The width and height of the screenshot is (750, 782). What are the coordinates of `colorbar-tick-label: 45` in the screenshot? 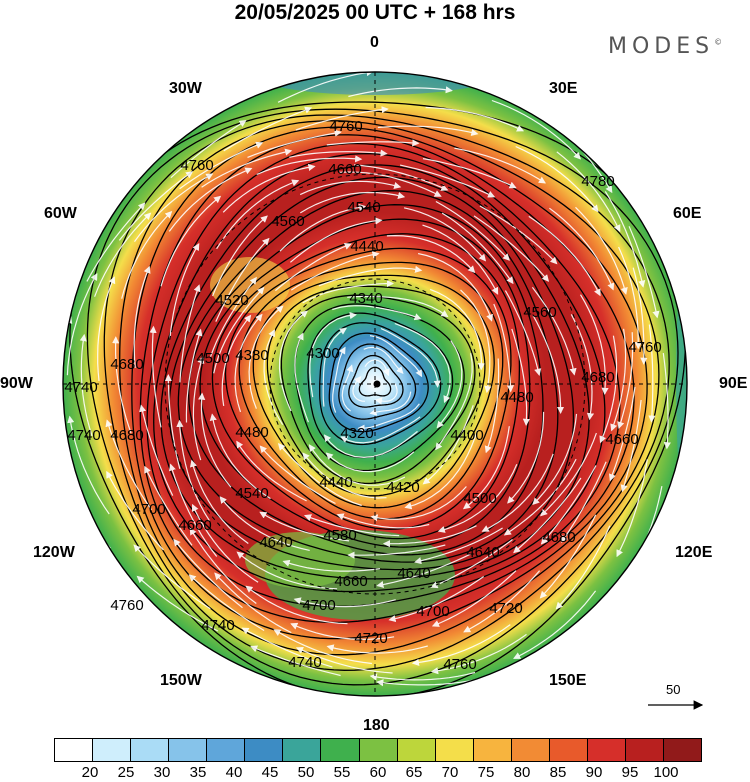 It's located at (270, 772).